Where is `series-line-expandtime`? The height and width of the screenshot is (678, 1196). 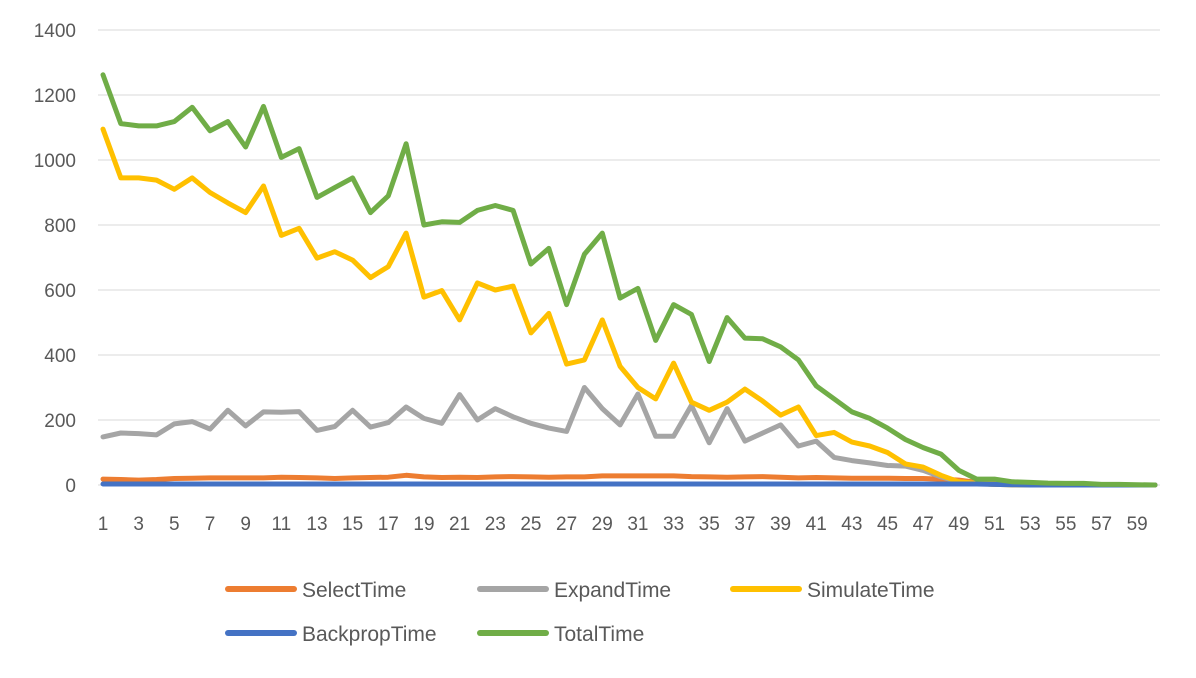 series-line-expandtime is located at coordinates (629, 436).